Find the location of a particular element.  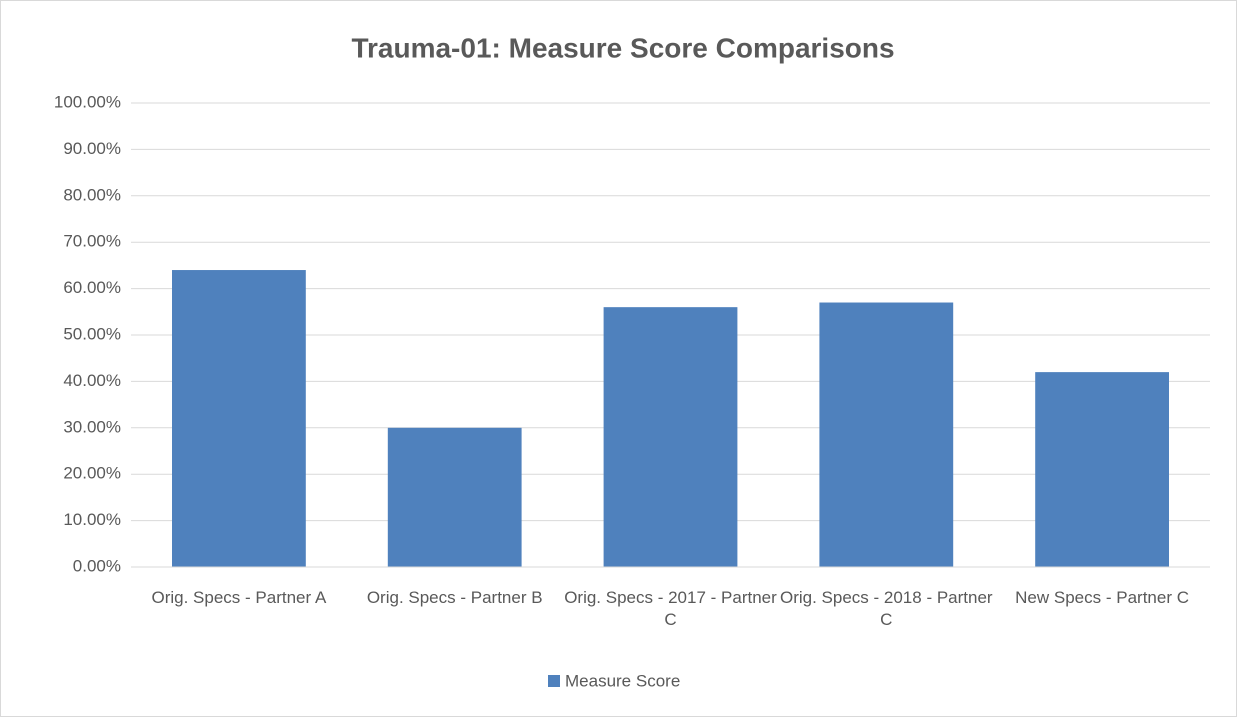

y-tick-label: 40.00% is located at coordinates (92, 380).